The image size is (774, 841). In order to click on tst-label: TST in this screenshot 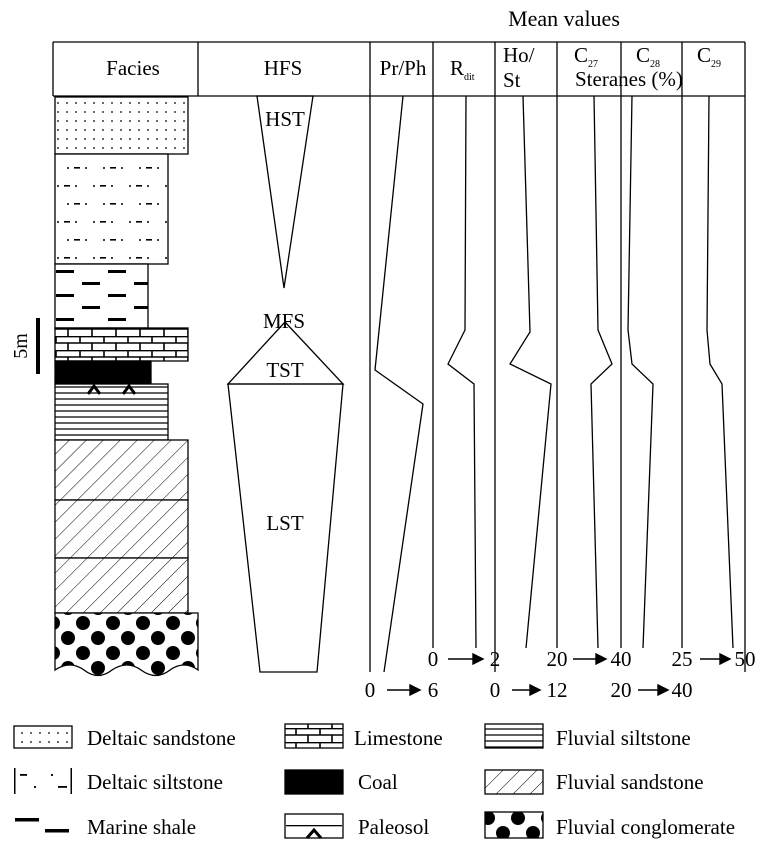, I will do `click(285, 370)`.